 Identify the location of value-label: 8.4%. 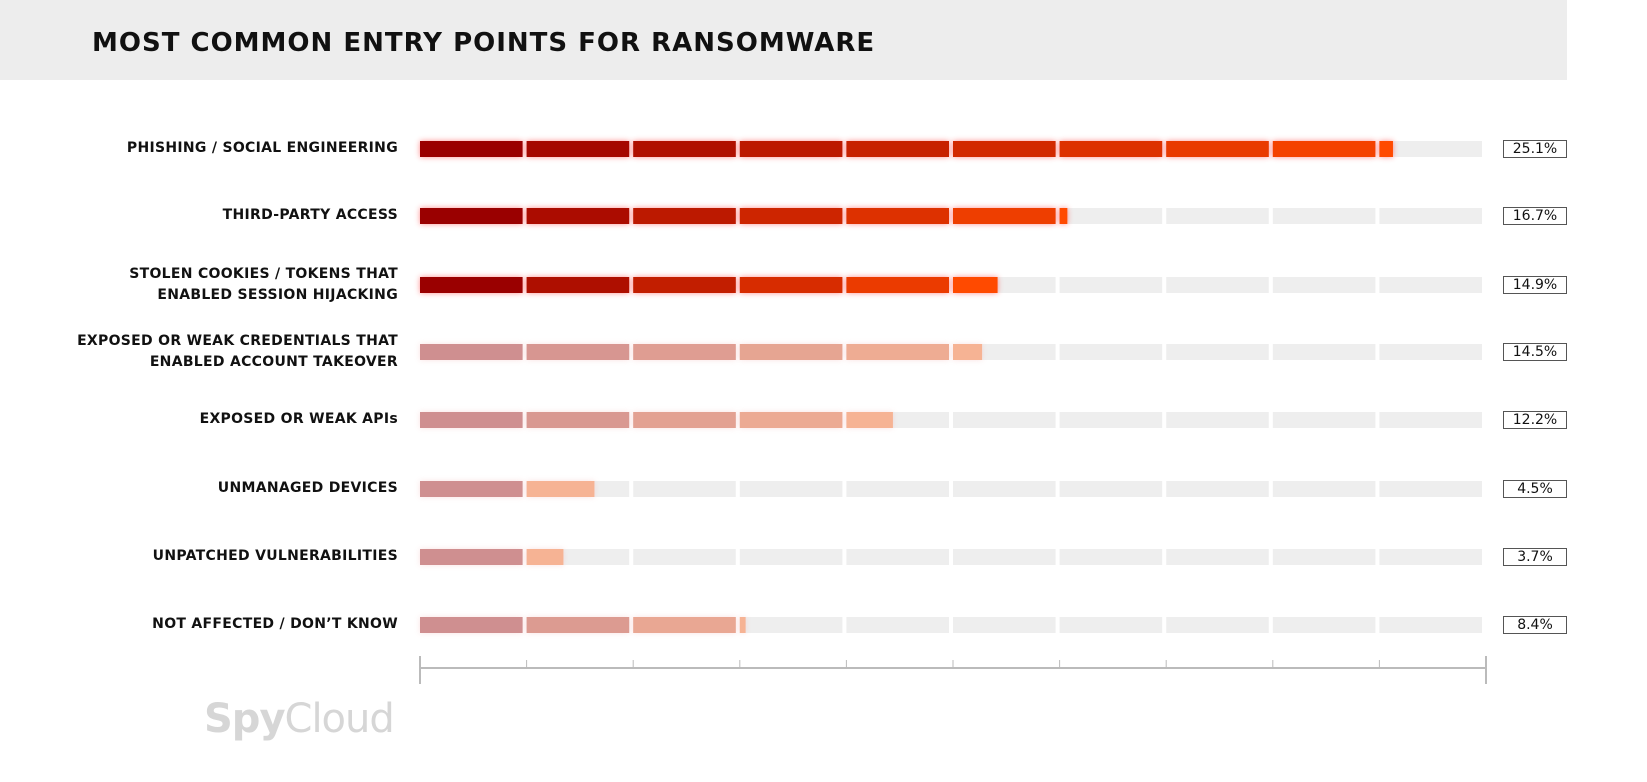
(1535, 625).